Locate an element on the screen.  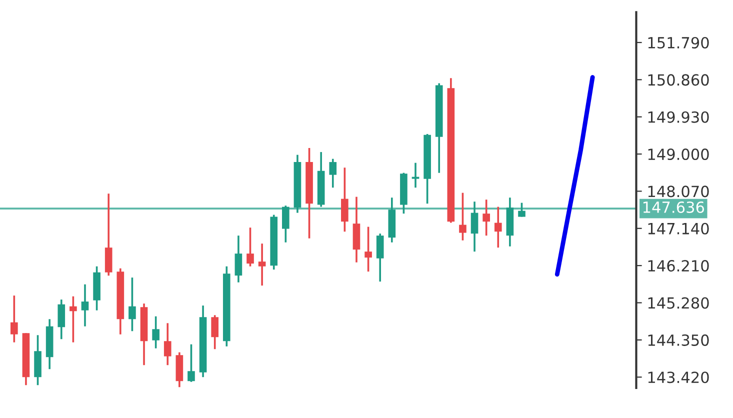
y-tick-label: 143.420 is located at coordinates (678, 378).